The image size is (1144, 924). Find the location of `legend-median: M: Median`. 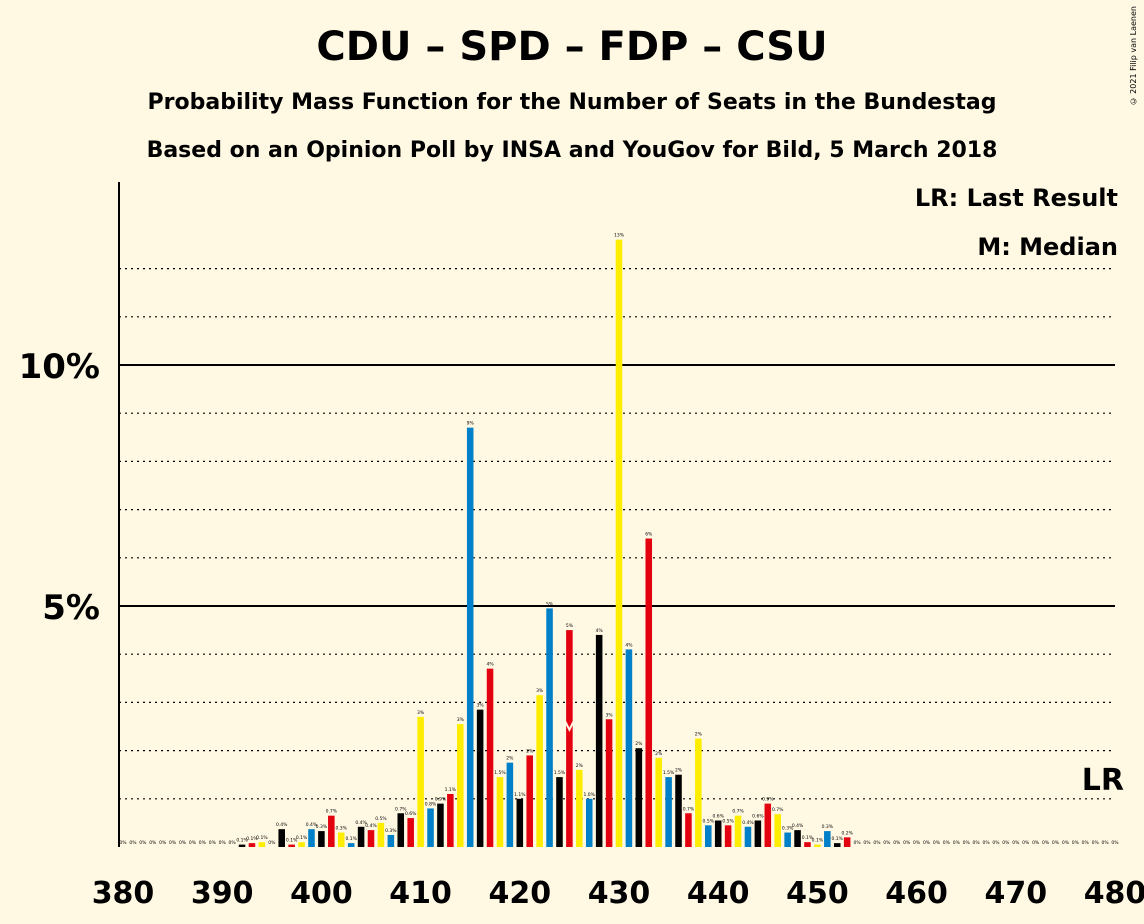

legend-median: M: Median is located at coordinates (1047, 247).